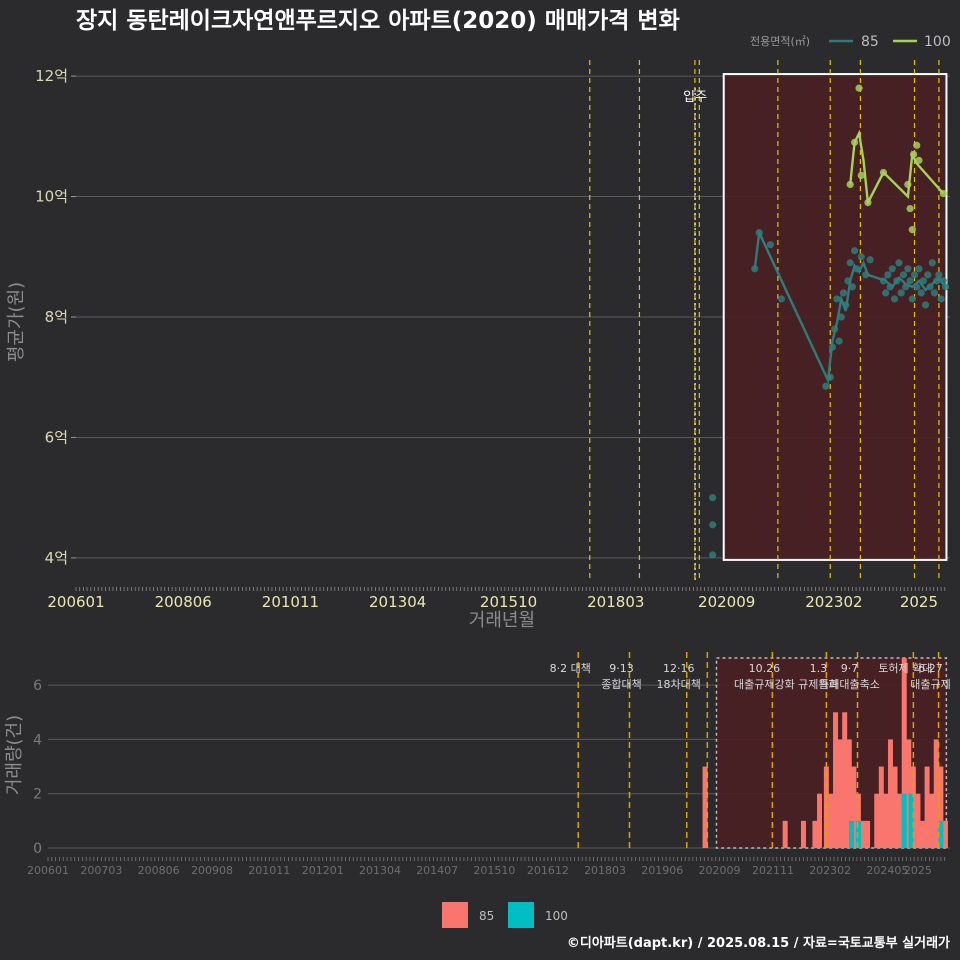 The height and width of the screenshot is (960, 960). What do you see at coordinates (870, 42) in the screenshot?
I see `legend-label-85: 85` at bounding box center [870, 42].